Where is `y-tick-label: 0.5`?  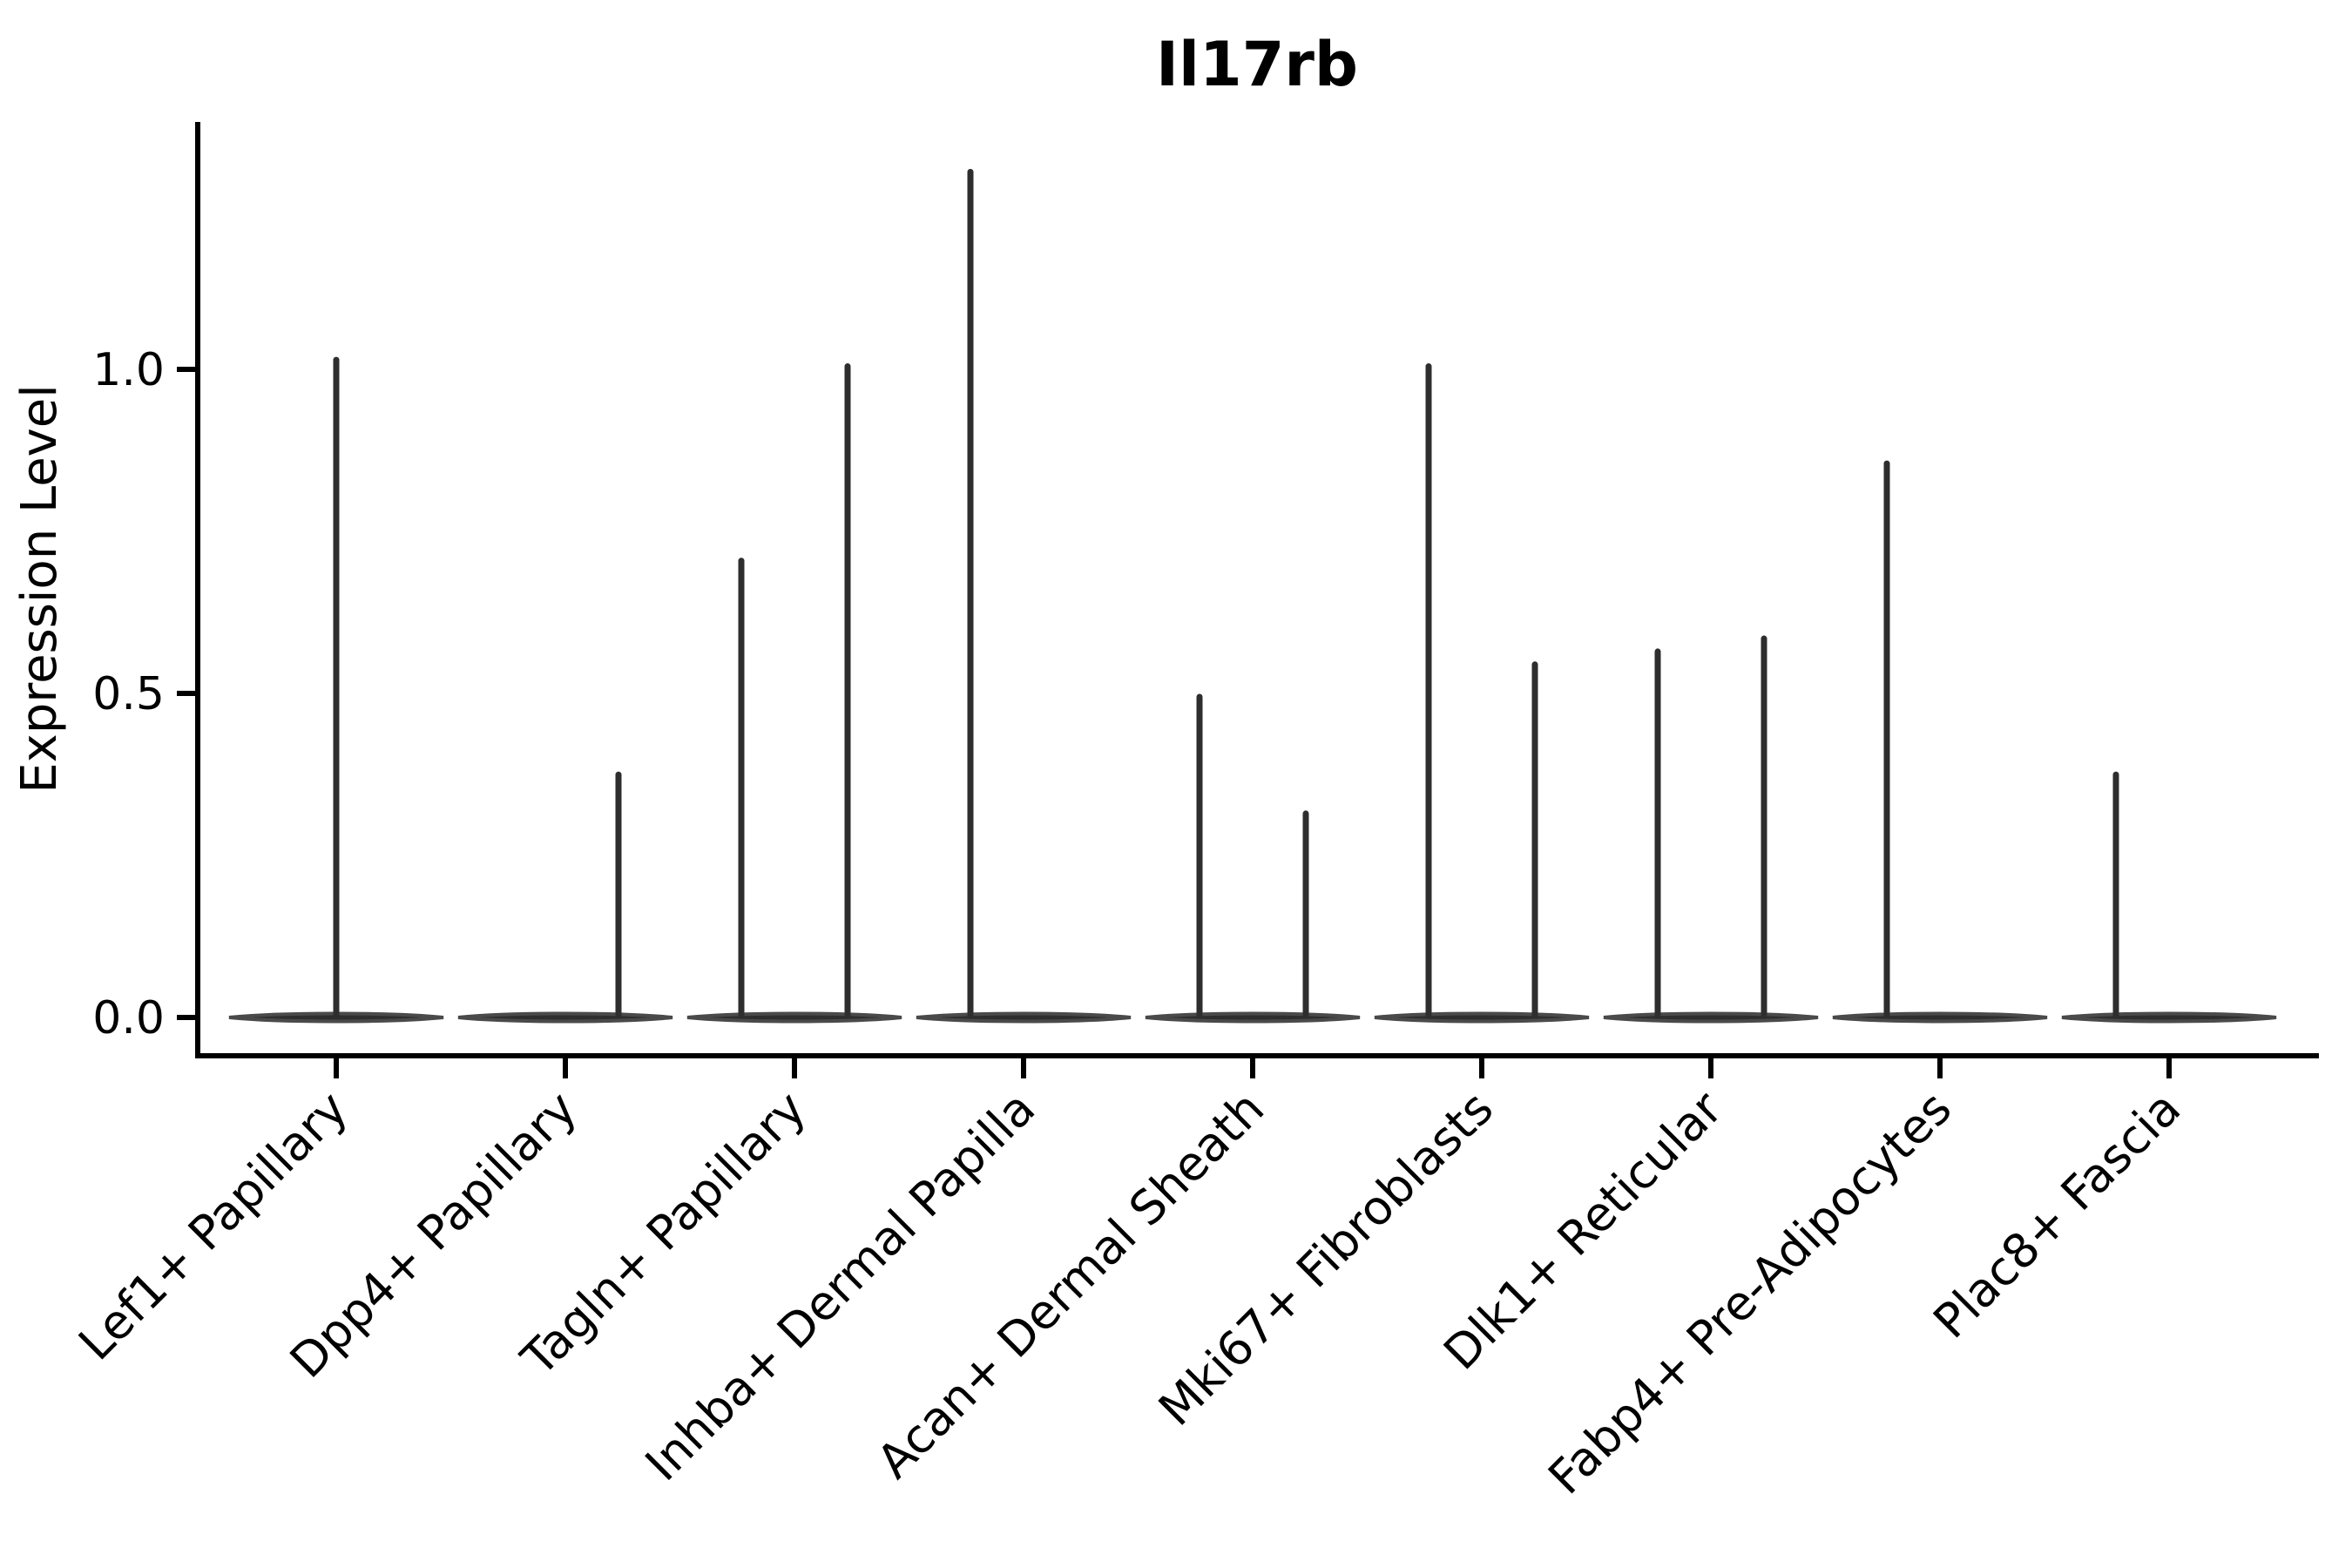
y-tick-label: 0.5 is located at coordinates (129, 694).